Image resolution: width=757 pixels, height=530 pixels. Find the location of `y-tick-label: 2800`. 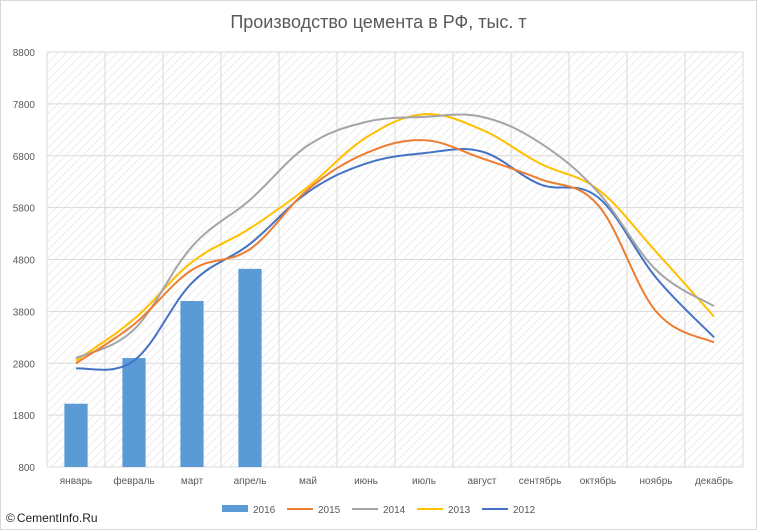

y-tick-label: 2800 is located at coordinates (24, 364).